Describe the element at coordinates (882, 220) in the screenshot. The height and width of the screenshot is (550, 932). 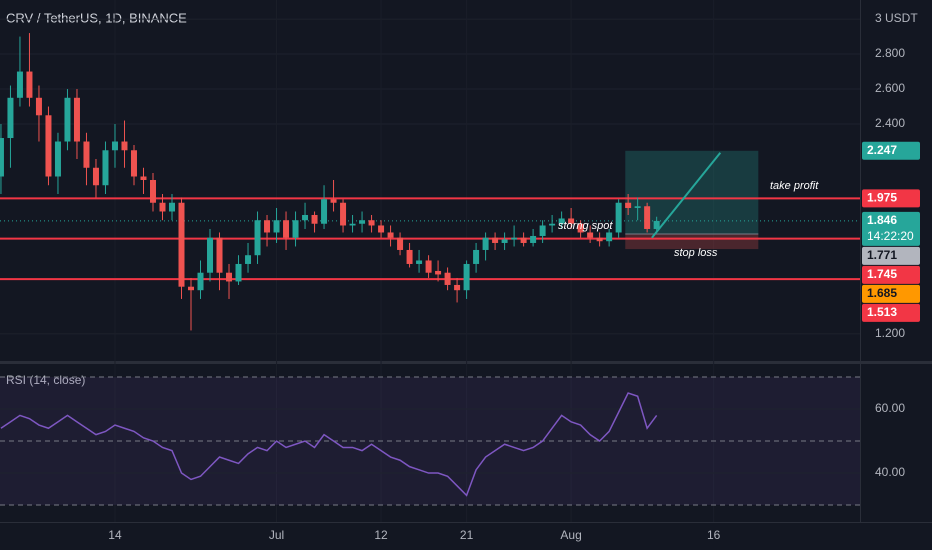
I see `price-tag-label: 1.846` at that location.